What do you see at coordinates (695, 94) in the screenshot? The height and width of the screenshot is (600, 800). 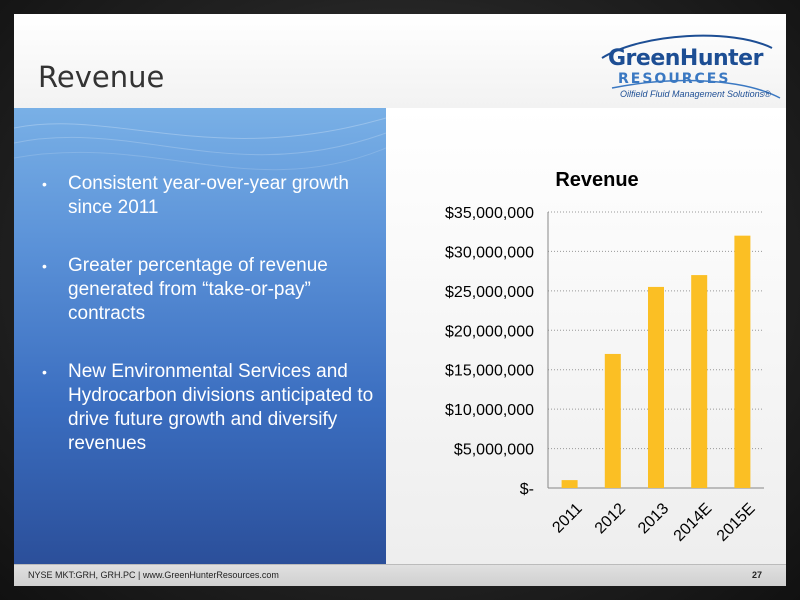 I see `logo-tagline: Oilfield Fluid Management Solutions®` at bounding box center [695, 94].